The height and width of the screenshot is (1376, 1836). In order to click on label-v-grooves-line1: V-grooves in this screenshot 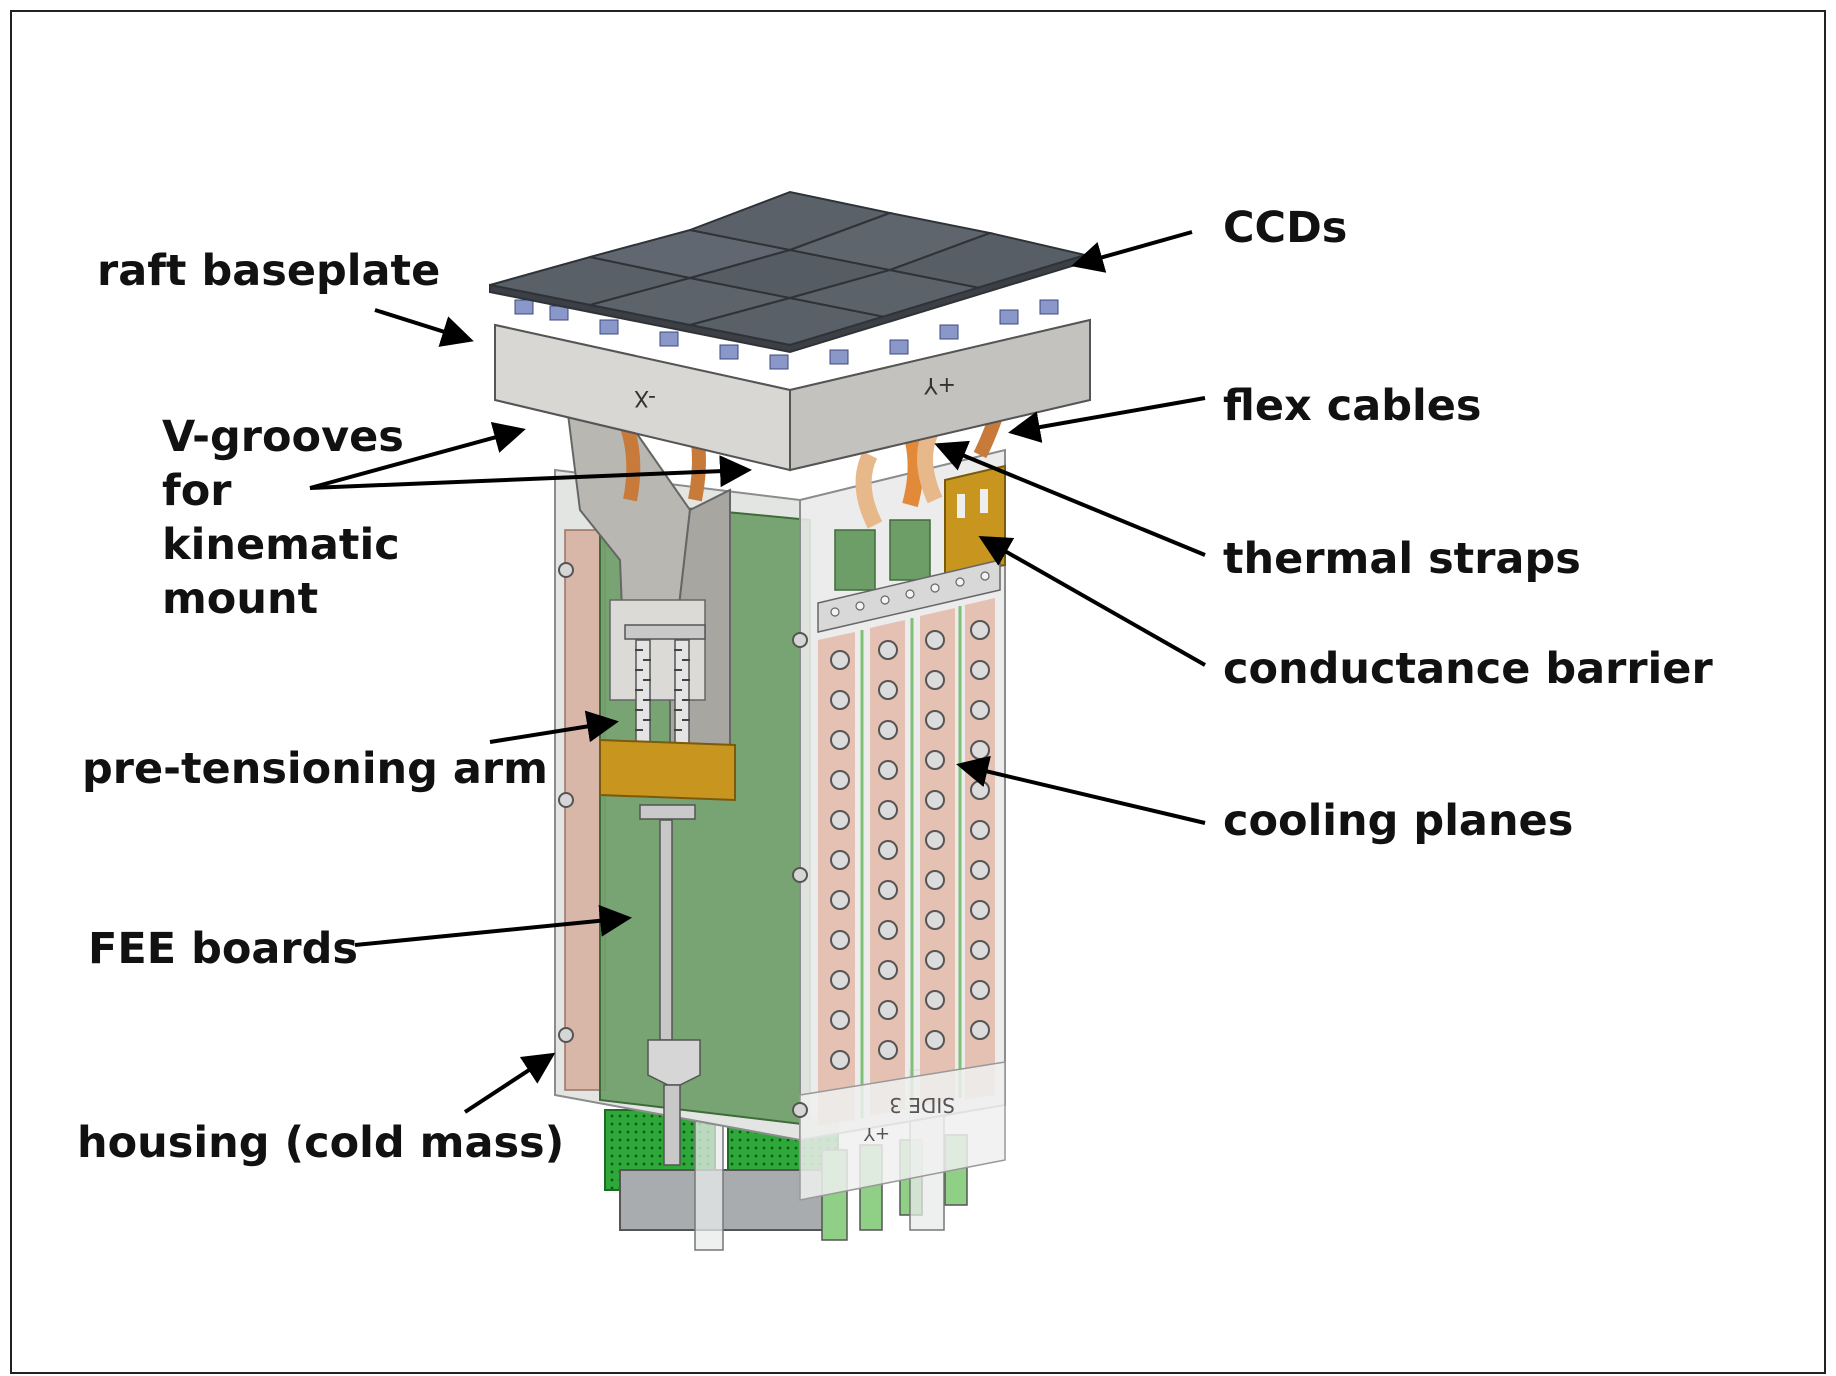, I will do `click(283, 437)`.